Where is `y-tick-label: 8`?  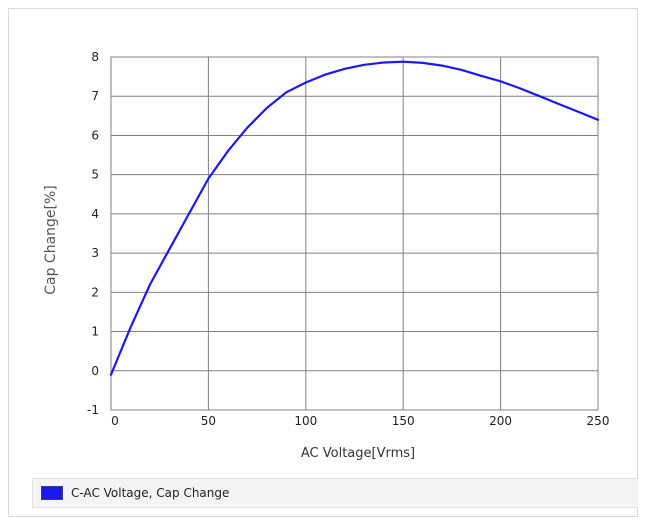 y-tick-label: 8 is located at coordinates (95, 57).